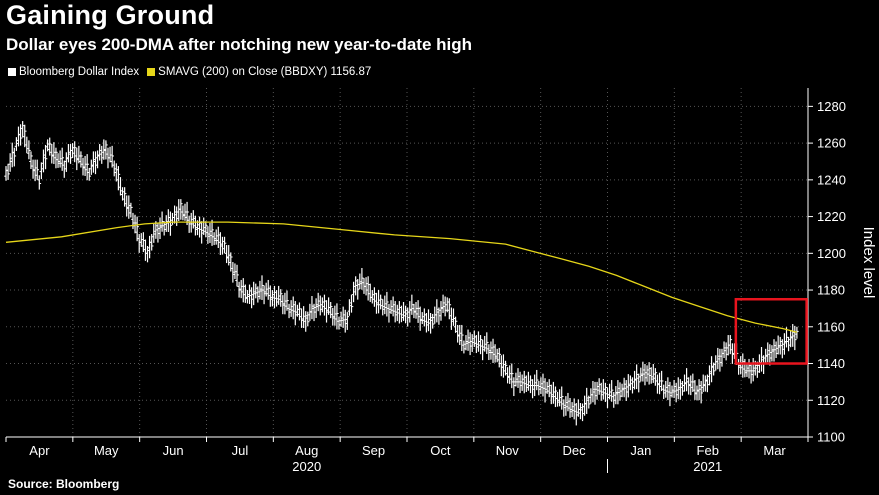 Image resolution: width=879 pixels, height=495 pixels. I want to click on y-tick-label: 1180, so click(831, 290).